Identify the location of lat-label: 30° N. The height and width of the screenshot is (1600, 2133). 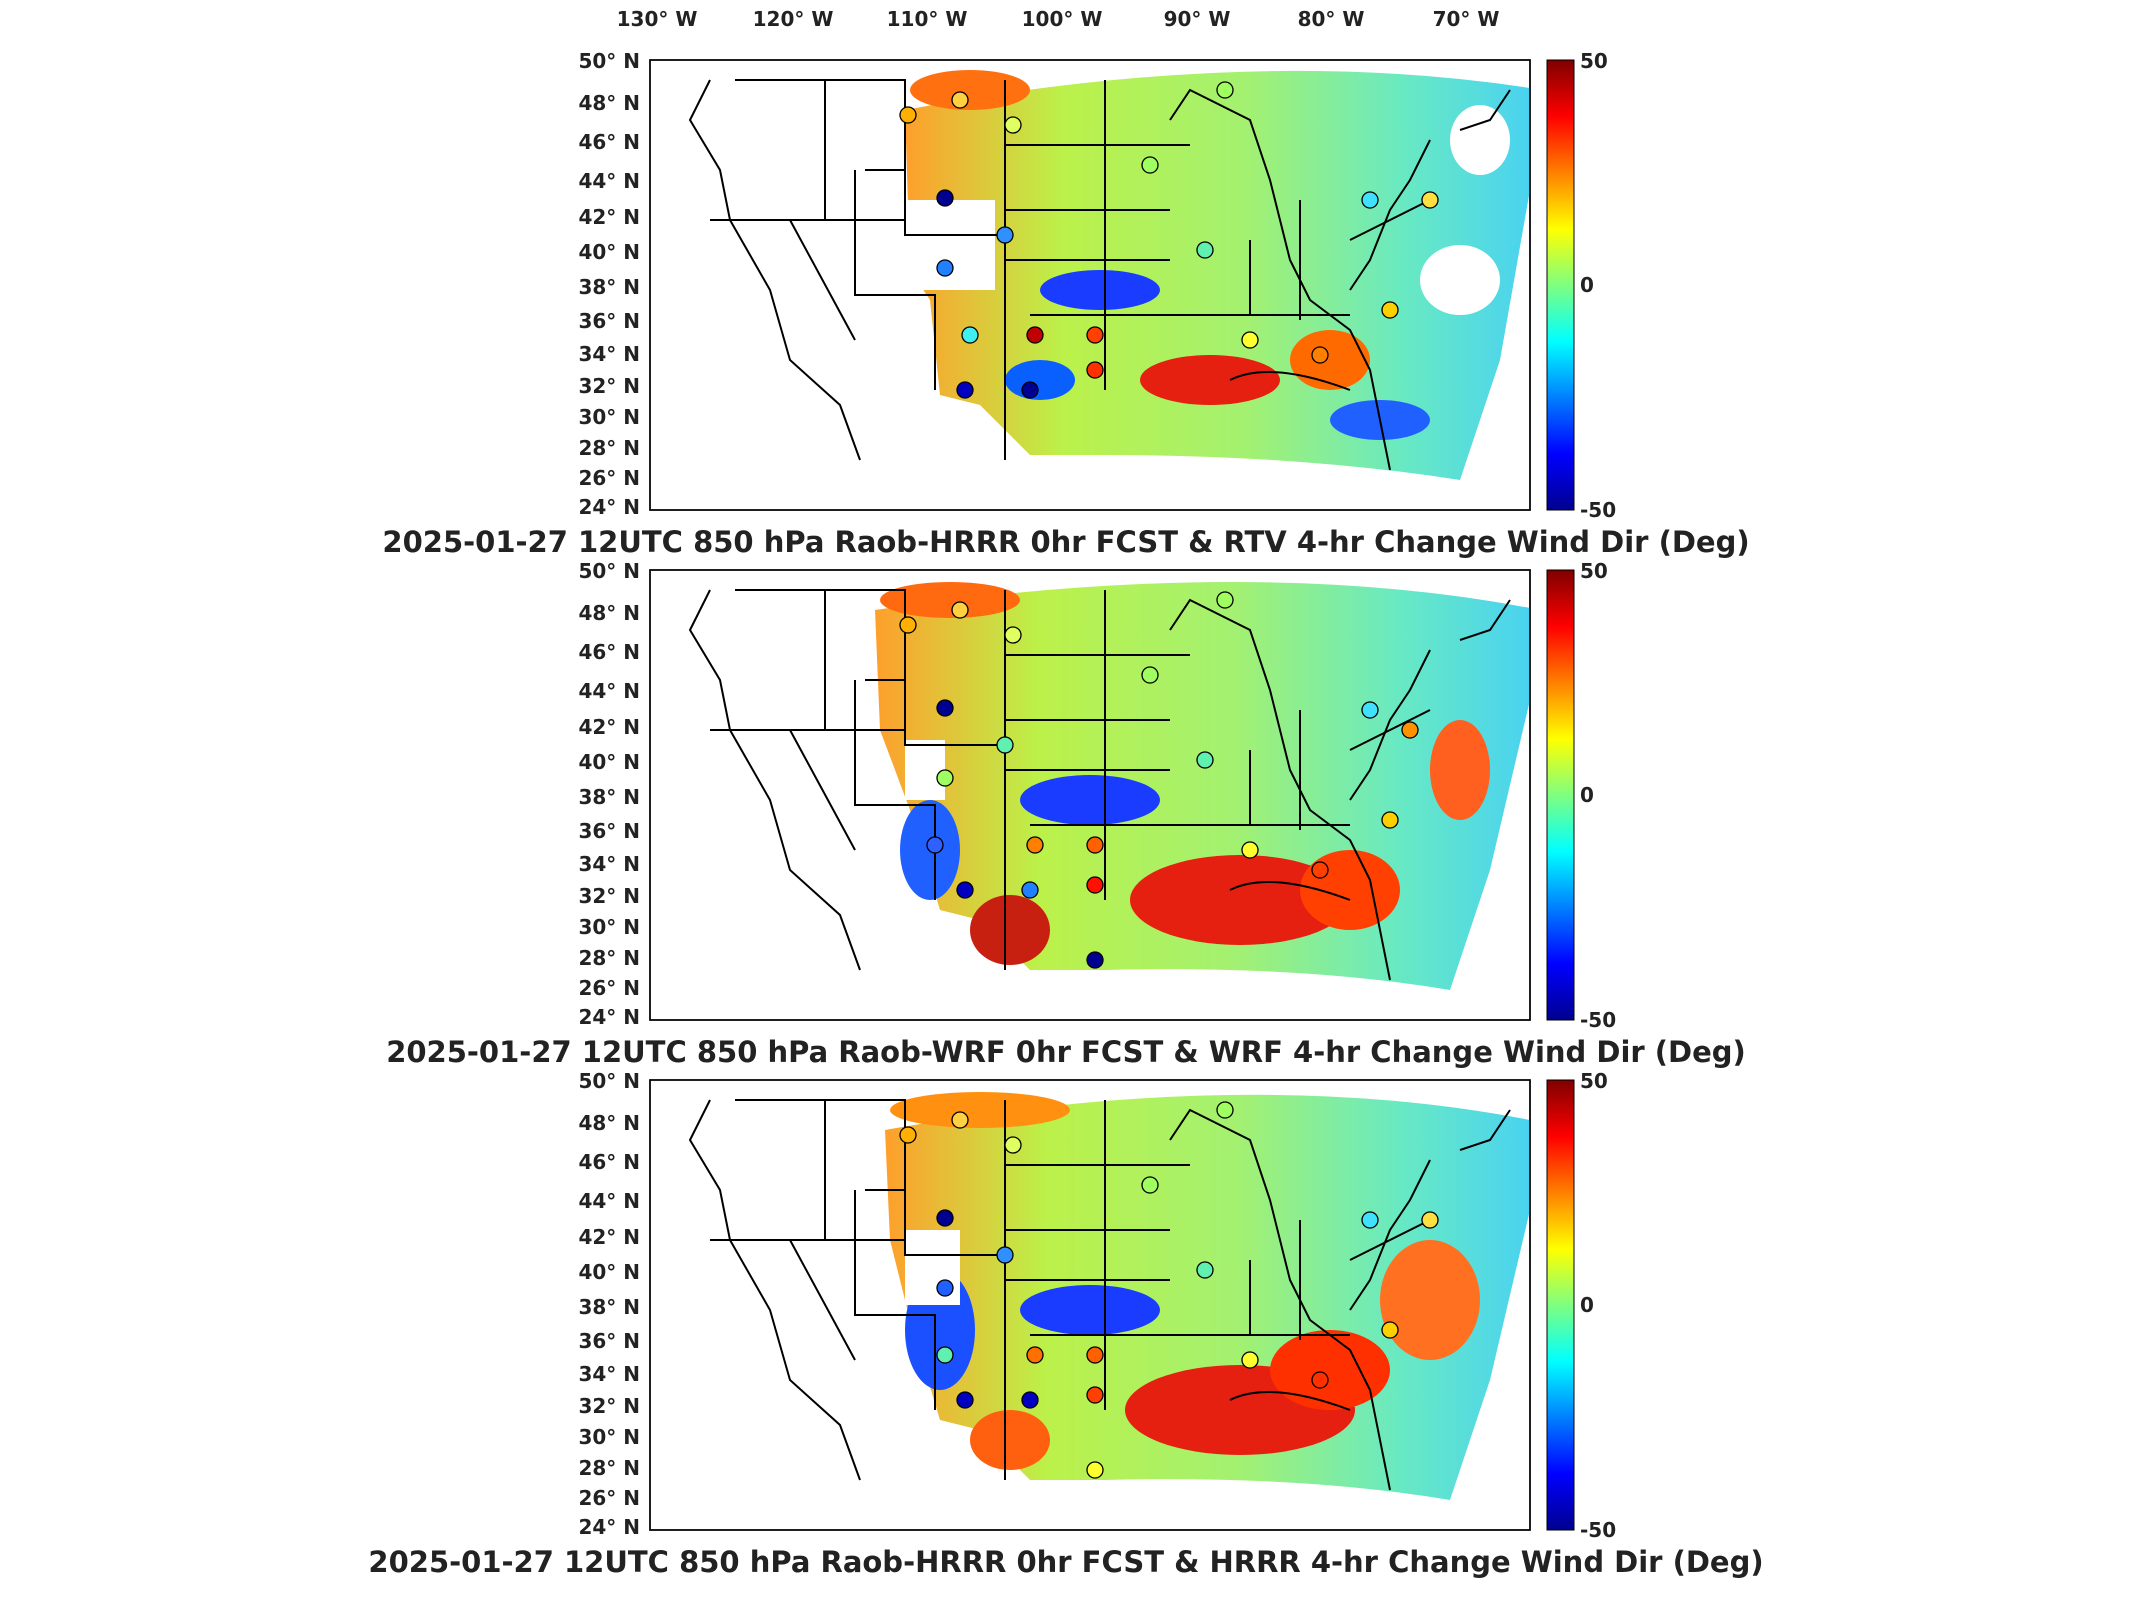
(609, 1437).